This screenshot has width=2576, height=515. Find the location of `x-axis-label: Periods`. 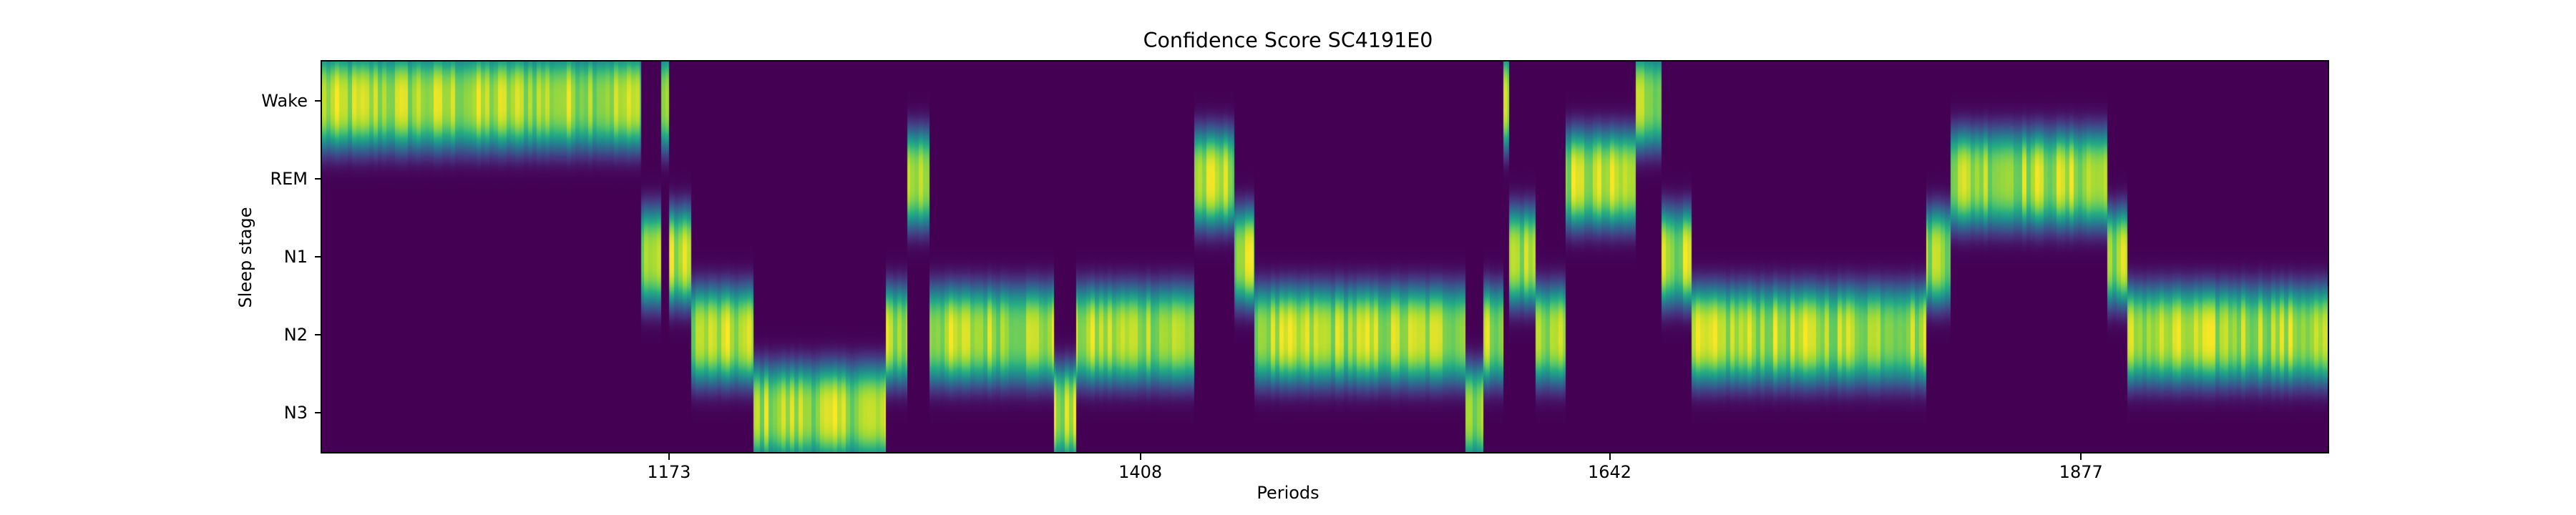

x-axis-label: Periods is located at coordinates (1288, 493).